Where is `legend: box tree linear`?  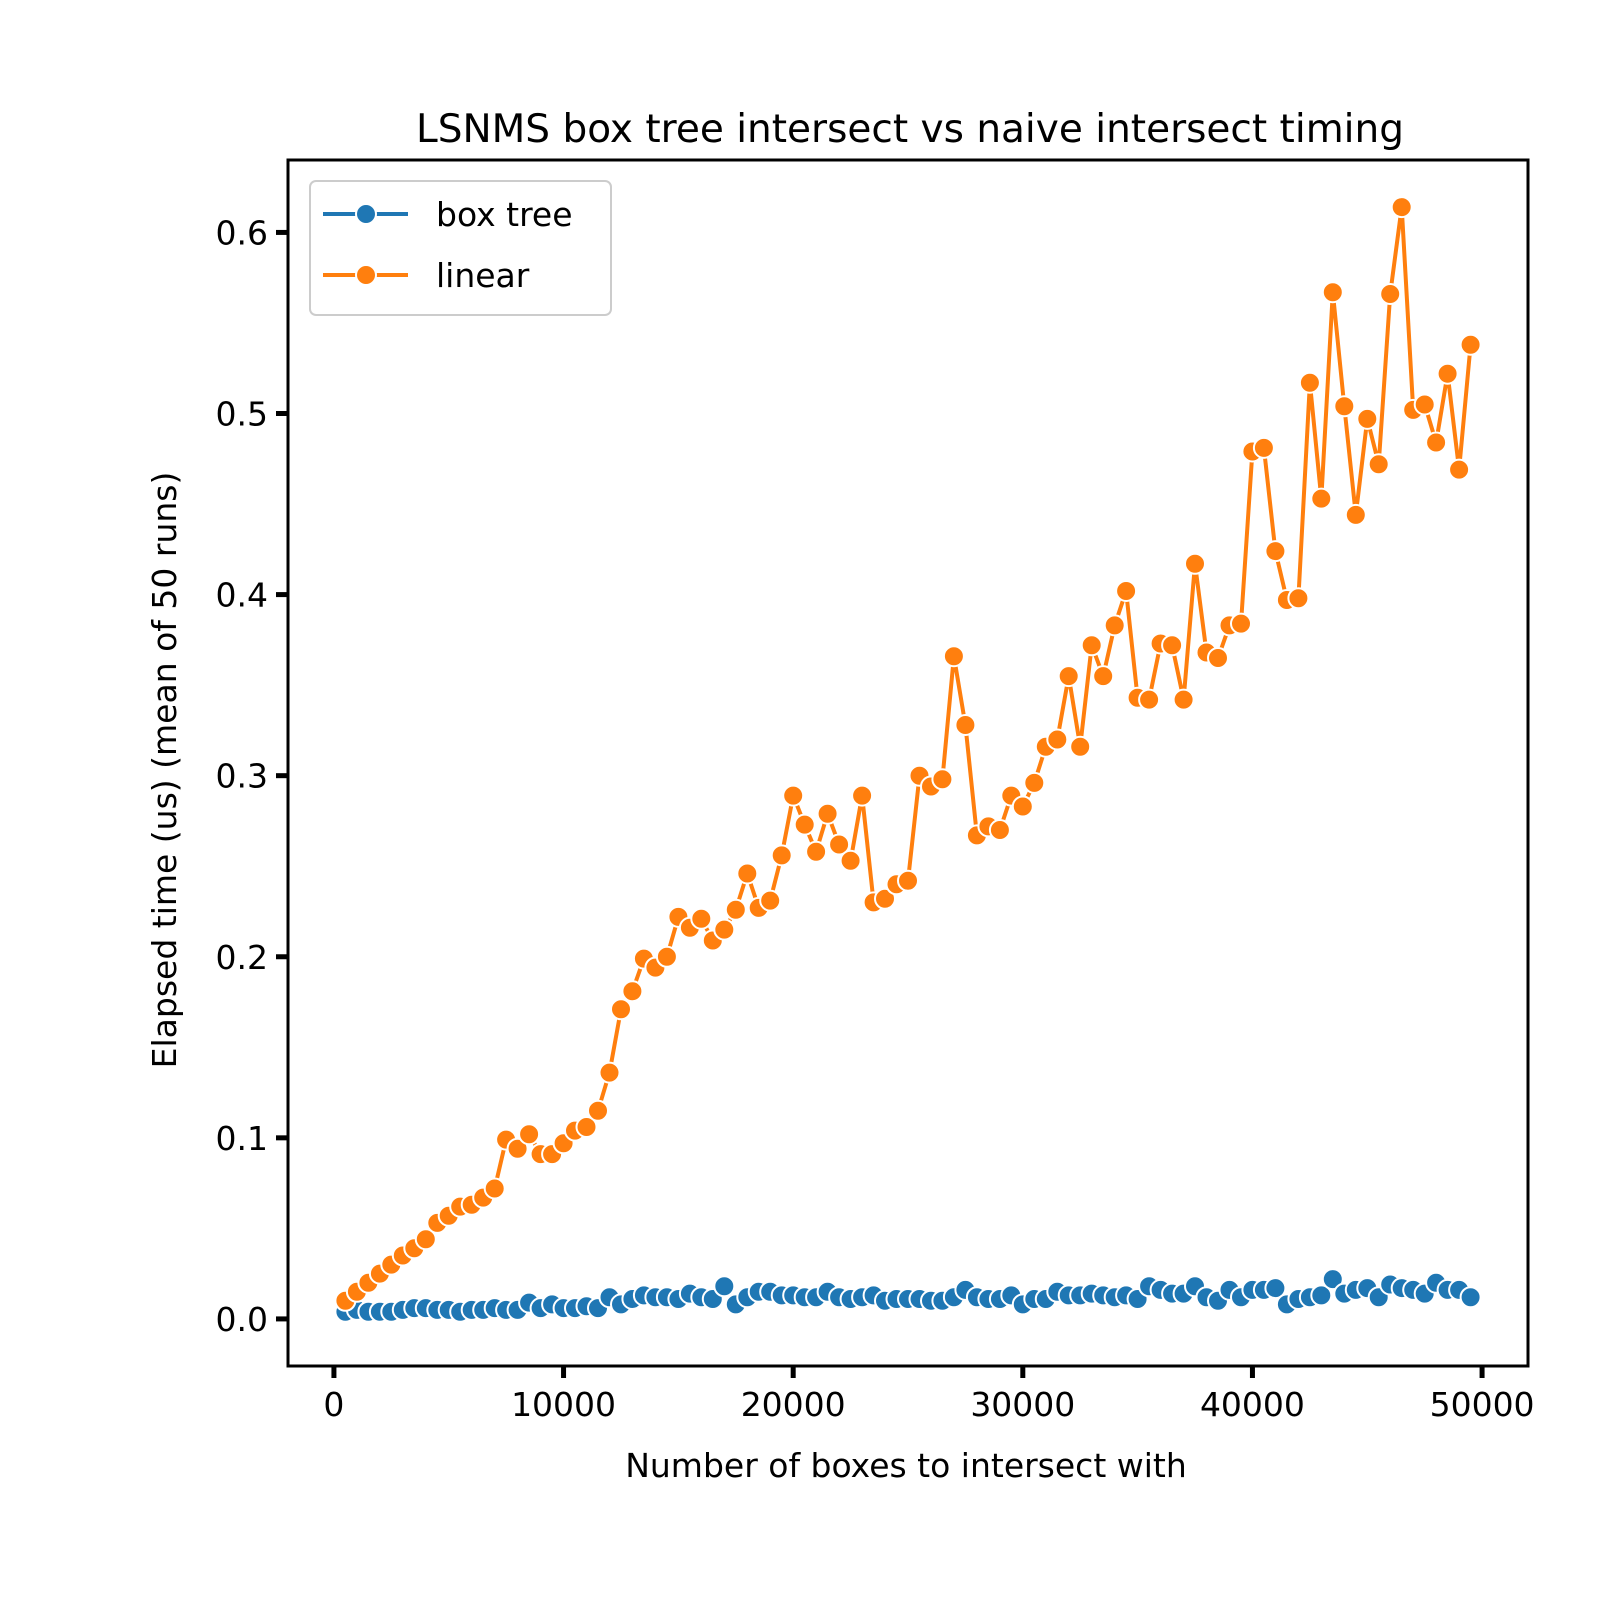
legend: box tree linear is located at coordinates (460, 248).